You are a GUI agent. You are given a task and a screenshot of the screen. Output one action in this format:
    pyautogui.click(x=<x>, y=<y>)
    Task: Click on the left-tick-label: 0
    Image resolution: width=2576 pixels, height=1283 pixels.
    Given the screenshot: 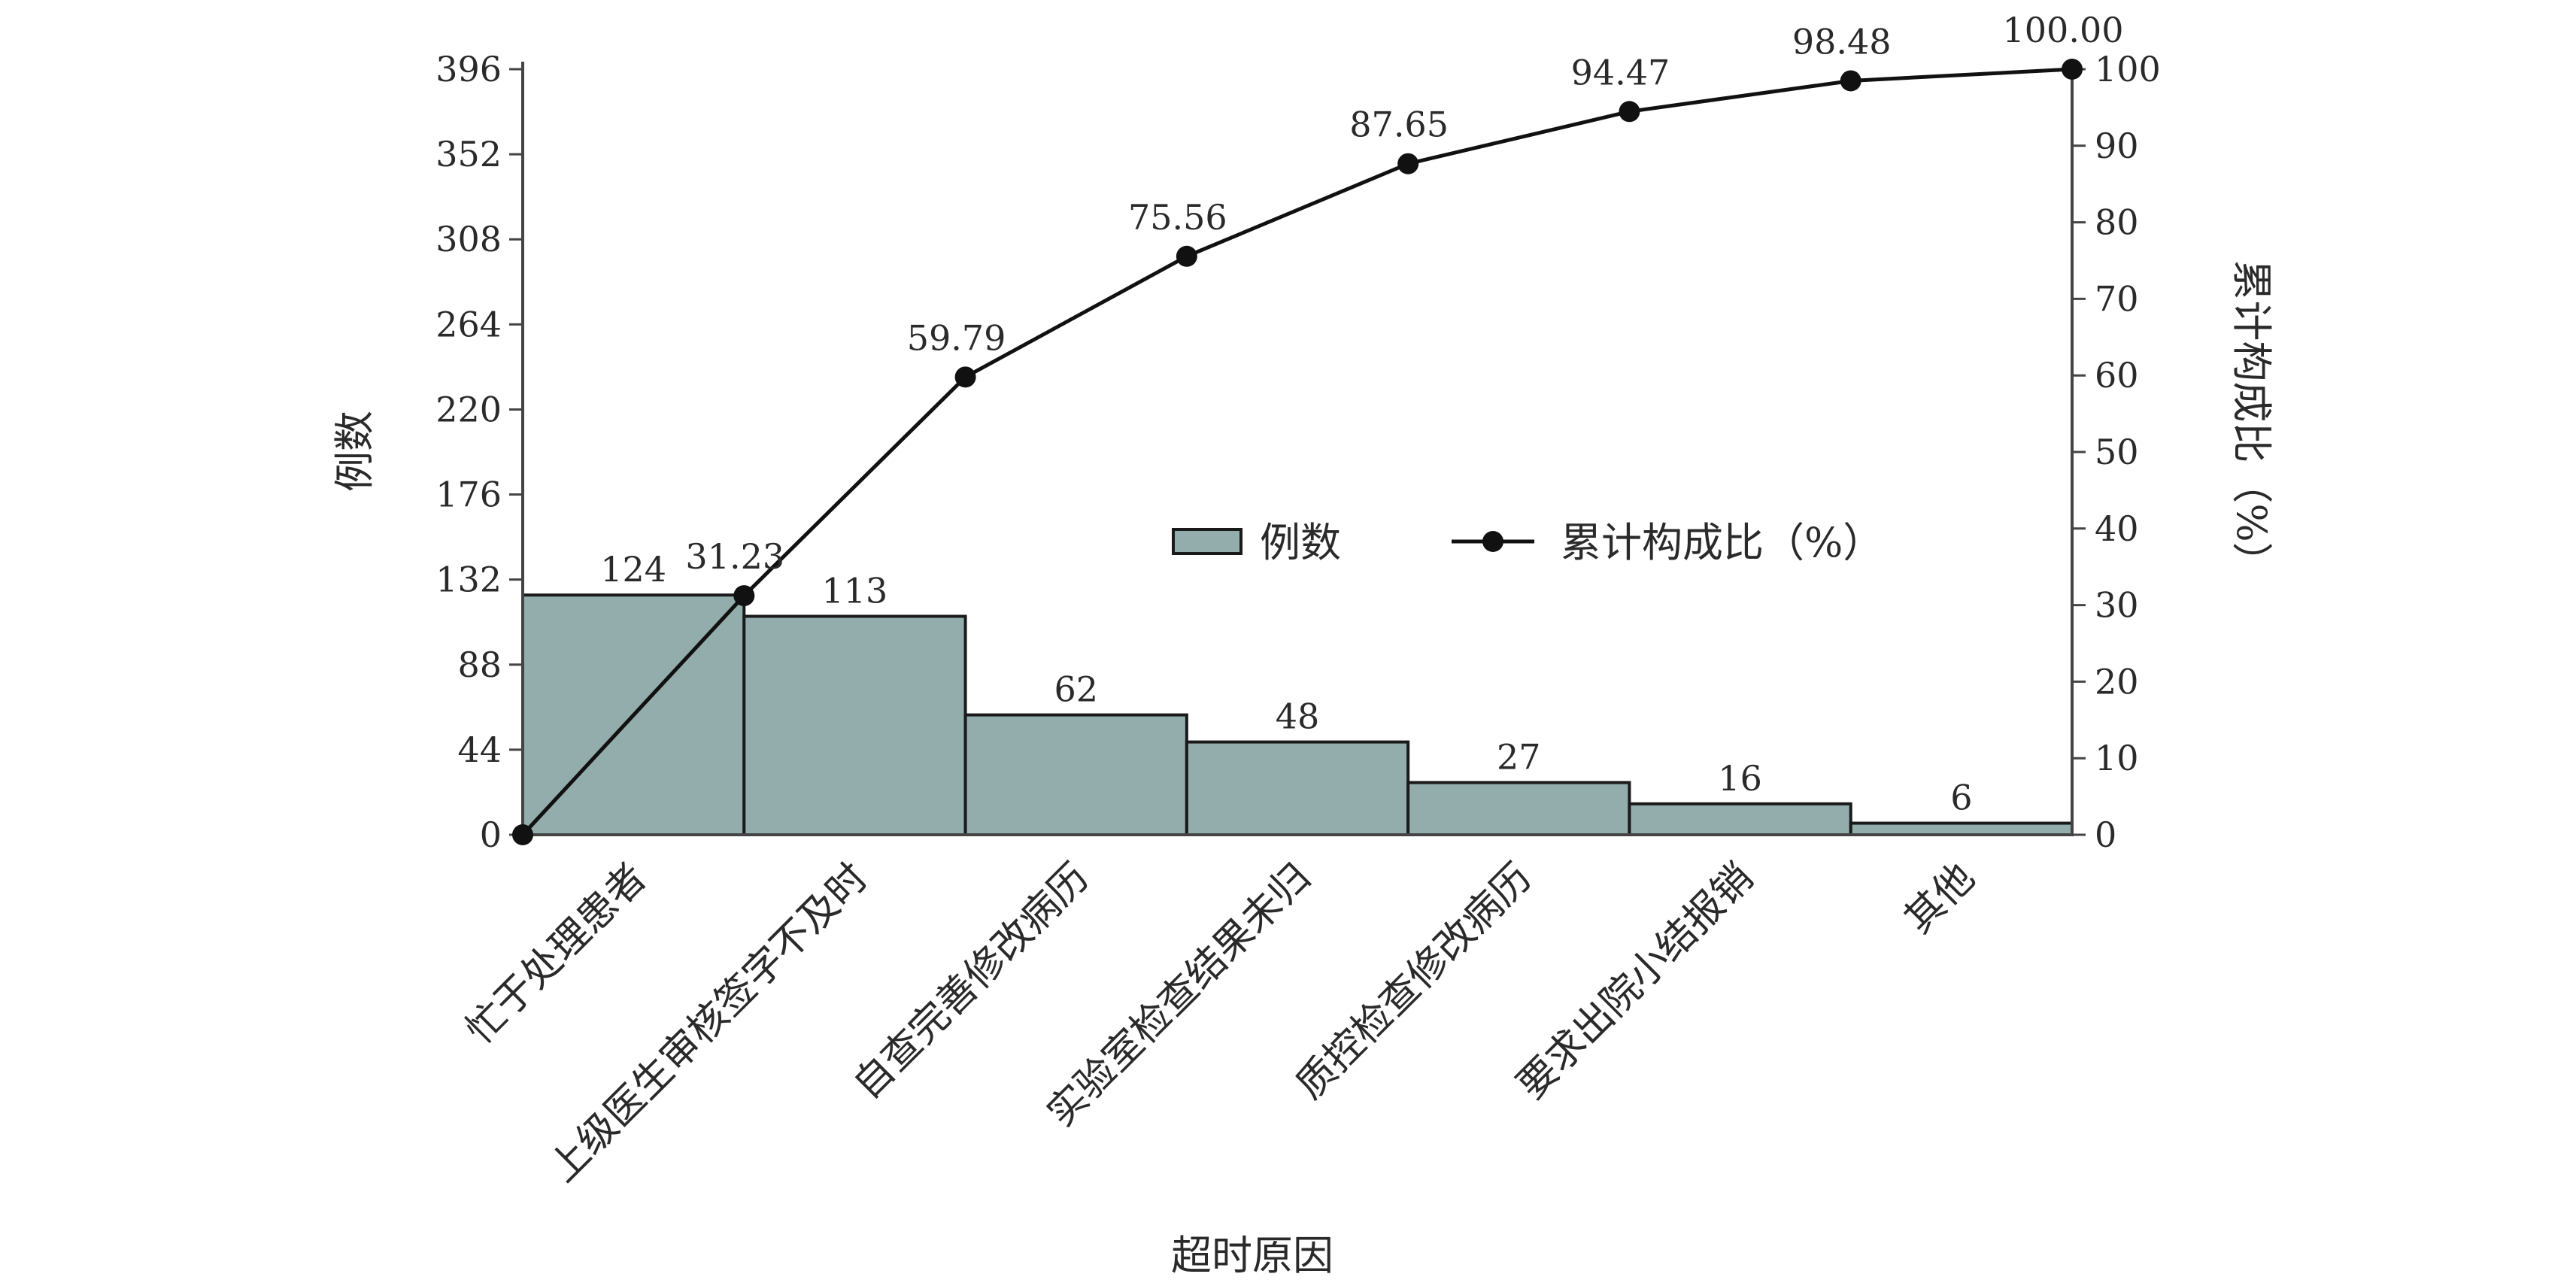 What is the action you would take?
    pyautogui.click(x=491, y=834)
    